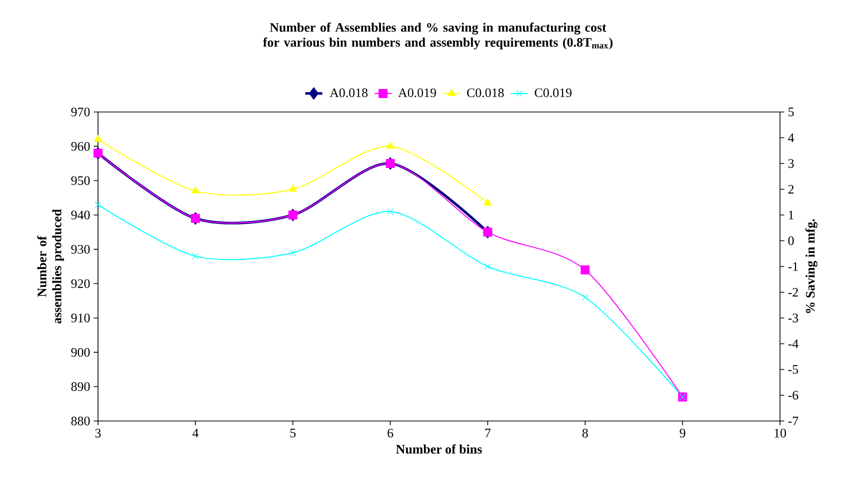  I want to click on y-tick-label: 910, so click(80, 318).